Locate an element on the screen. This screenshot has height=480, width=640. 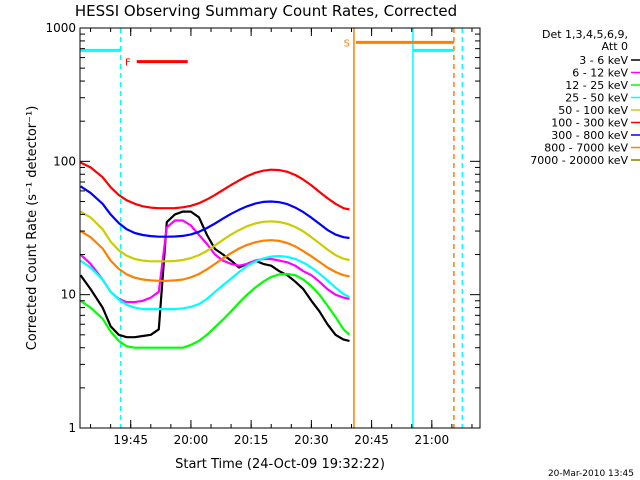
legend-entry-8: 7000 - 20000 keV is located at coordinates (579, 160).